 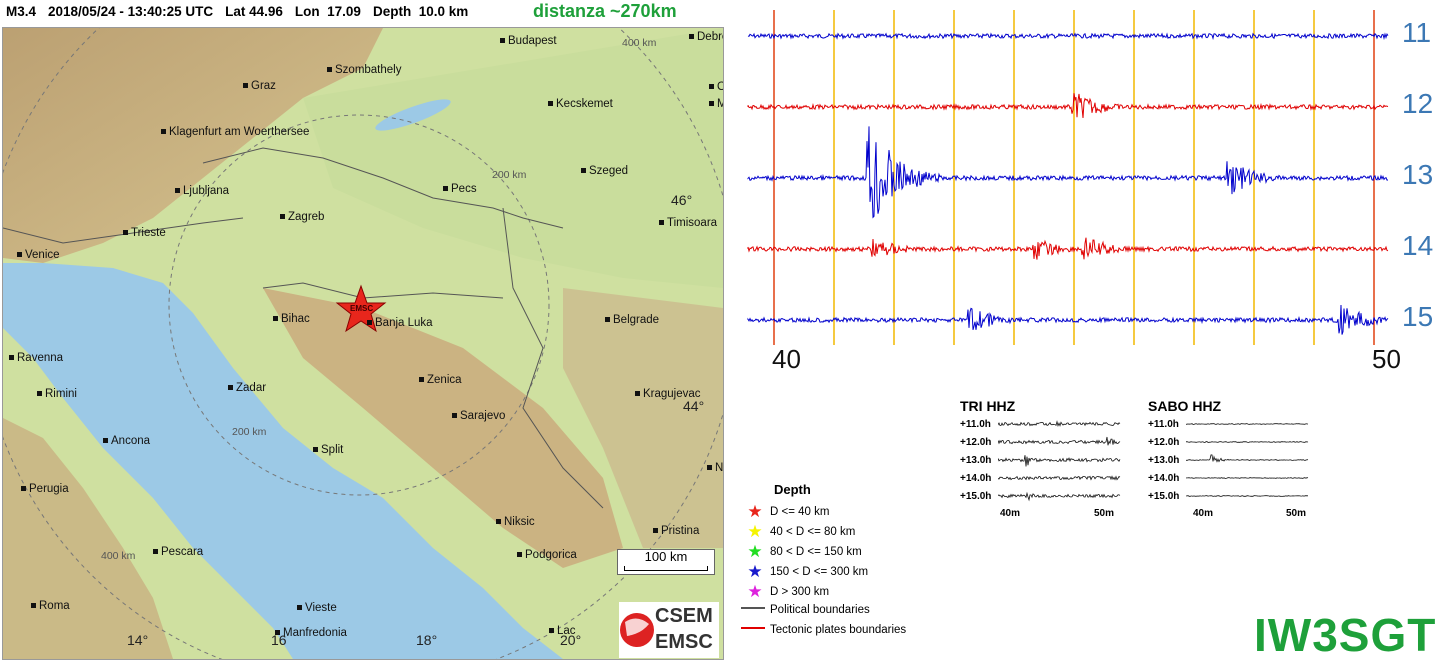 What do you see at coordinates (460, 189) in the screenshot?
I see `city-label: Pecs` at bounding box center [460, 189].